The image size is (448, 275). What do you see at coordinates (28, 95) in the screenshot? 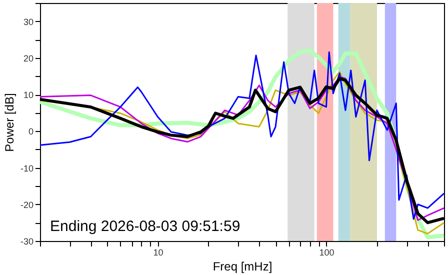
I see `y-tick-label: 10` at bounding box center [28, 95].